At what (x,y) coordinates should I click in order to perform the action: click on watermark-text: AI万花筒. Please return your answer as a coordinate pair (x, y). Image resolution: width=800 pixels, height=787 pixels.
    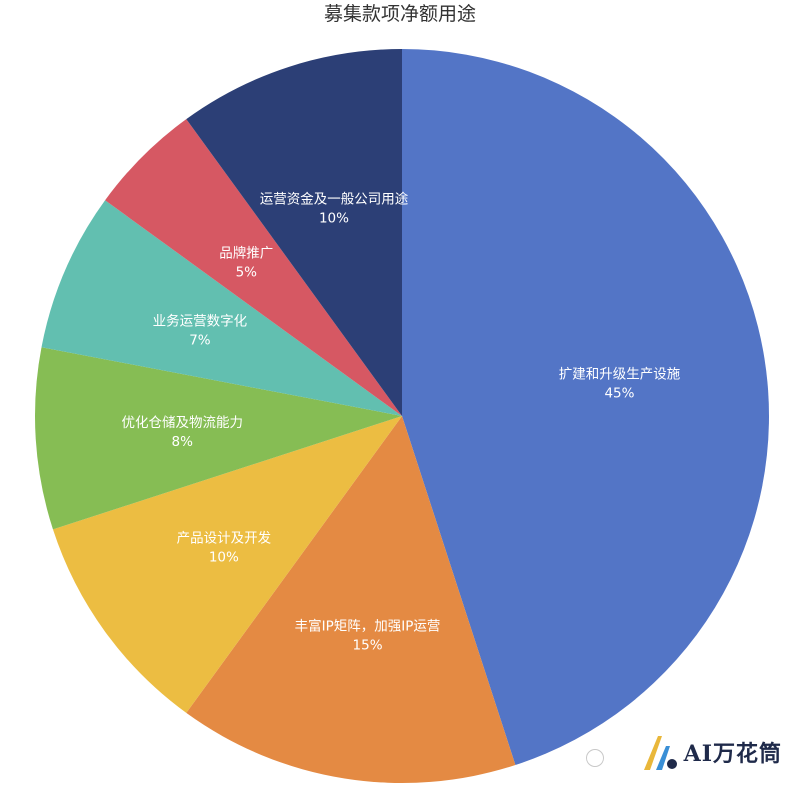
    Looking at the image, I should click on (732, 754).